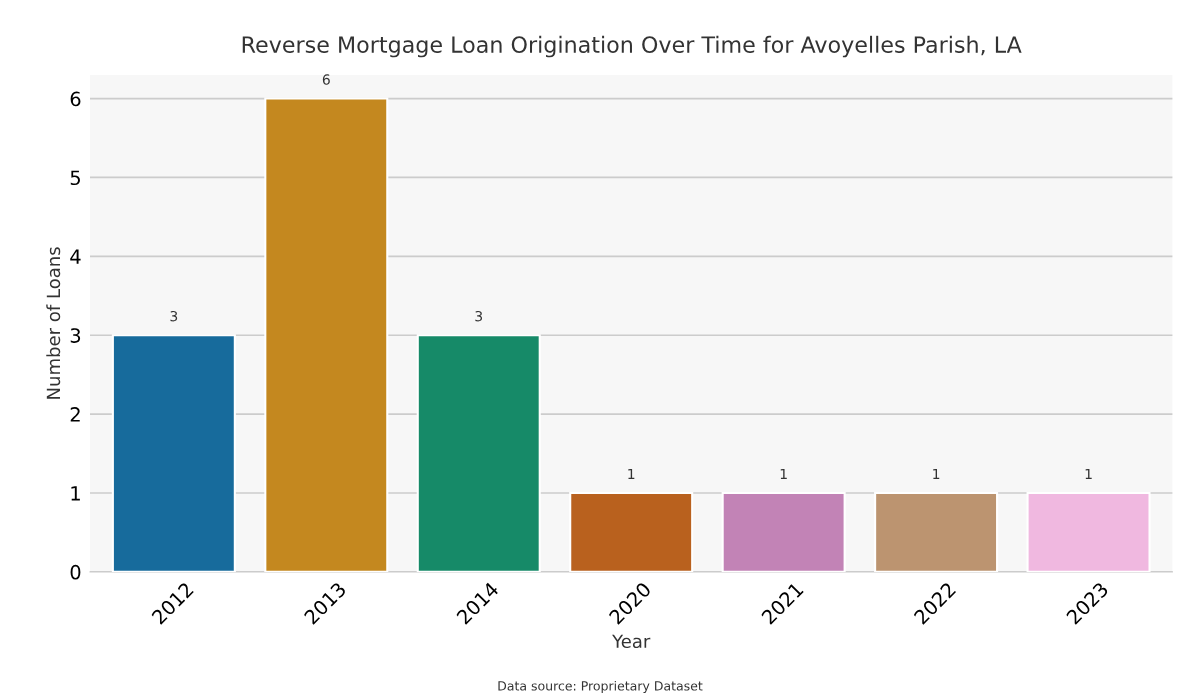  What do you see at coordinates (326, 79) in the screenshot?
I see `data-label: 6` at bounding box center [326, 79].